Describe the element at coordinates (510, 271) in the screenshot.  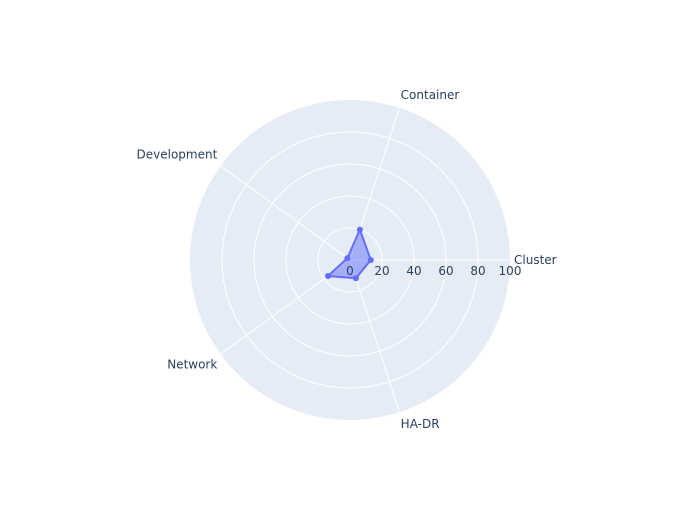
I see `radial-tick-label: 100` at that location.